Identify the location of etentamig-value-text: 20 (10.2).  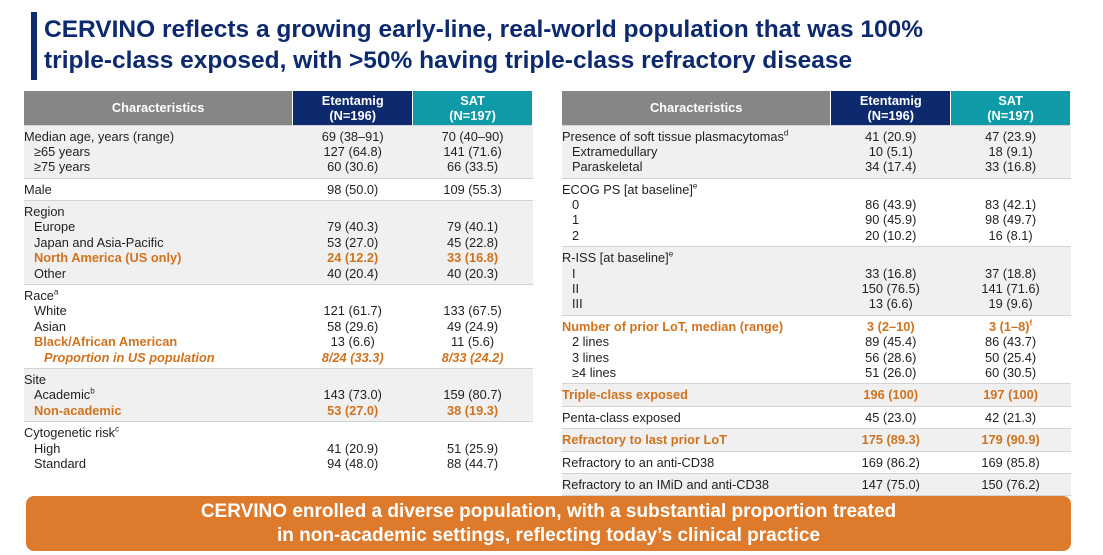
(891, 235).